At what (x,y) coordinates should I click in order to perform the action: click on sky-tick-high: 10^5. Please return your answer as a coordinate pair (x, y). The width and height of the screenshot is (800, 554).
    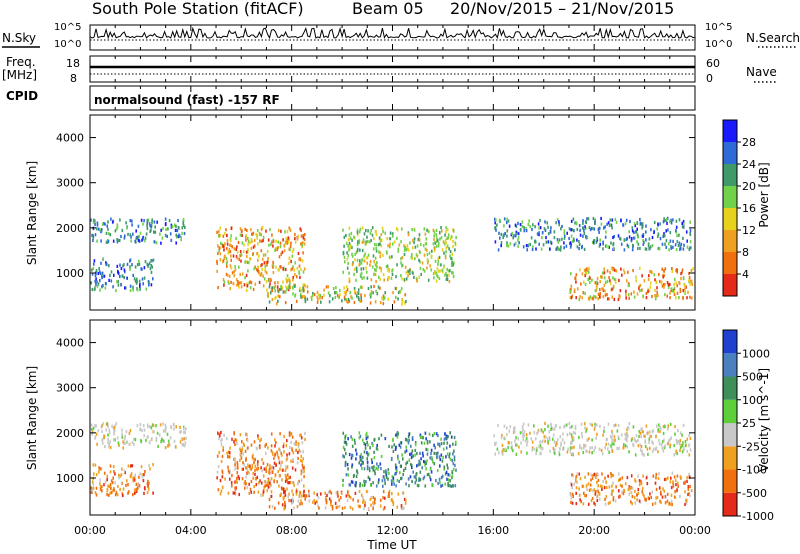
    Looking at the image, I should click on (67, 27).